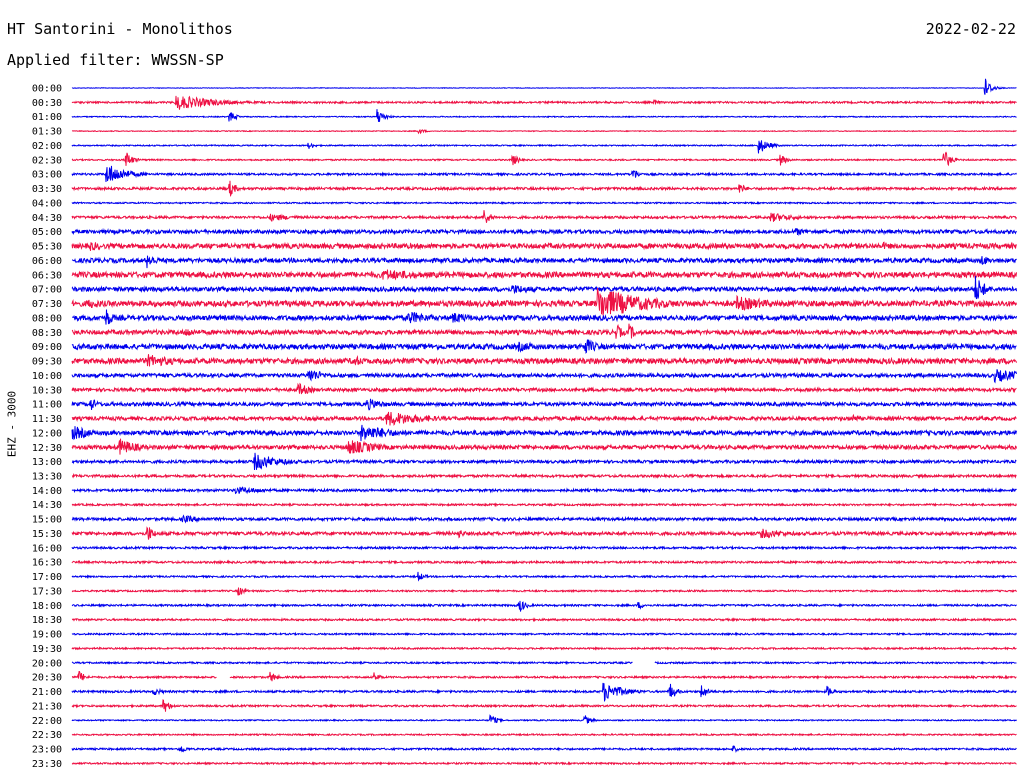 The height and width of the screenshot is (780, 1024). What do you see at coordinates (47, 692) in the screenshot?
I see `time-label: 21:00` at bounding box center [47, 692].